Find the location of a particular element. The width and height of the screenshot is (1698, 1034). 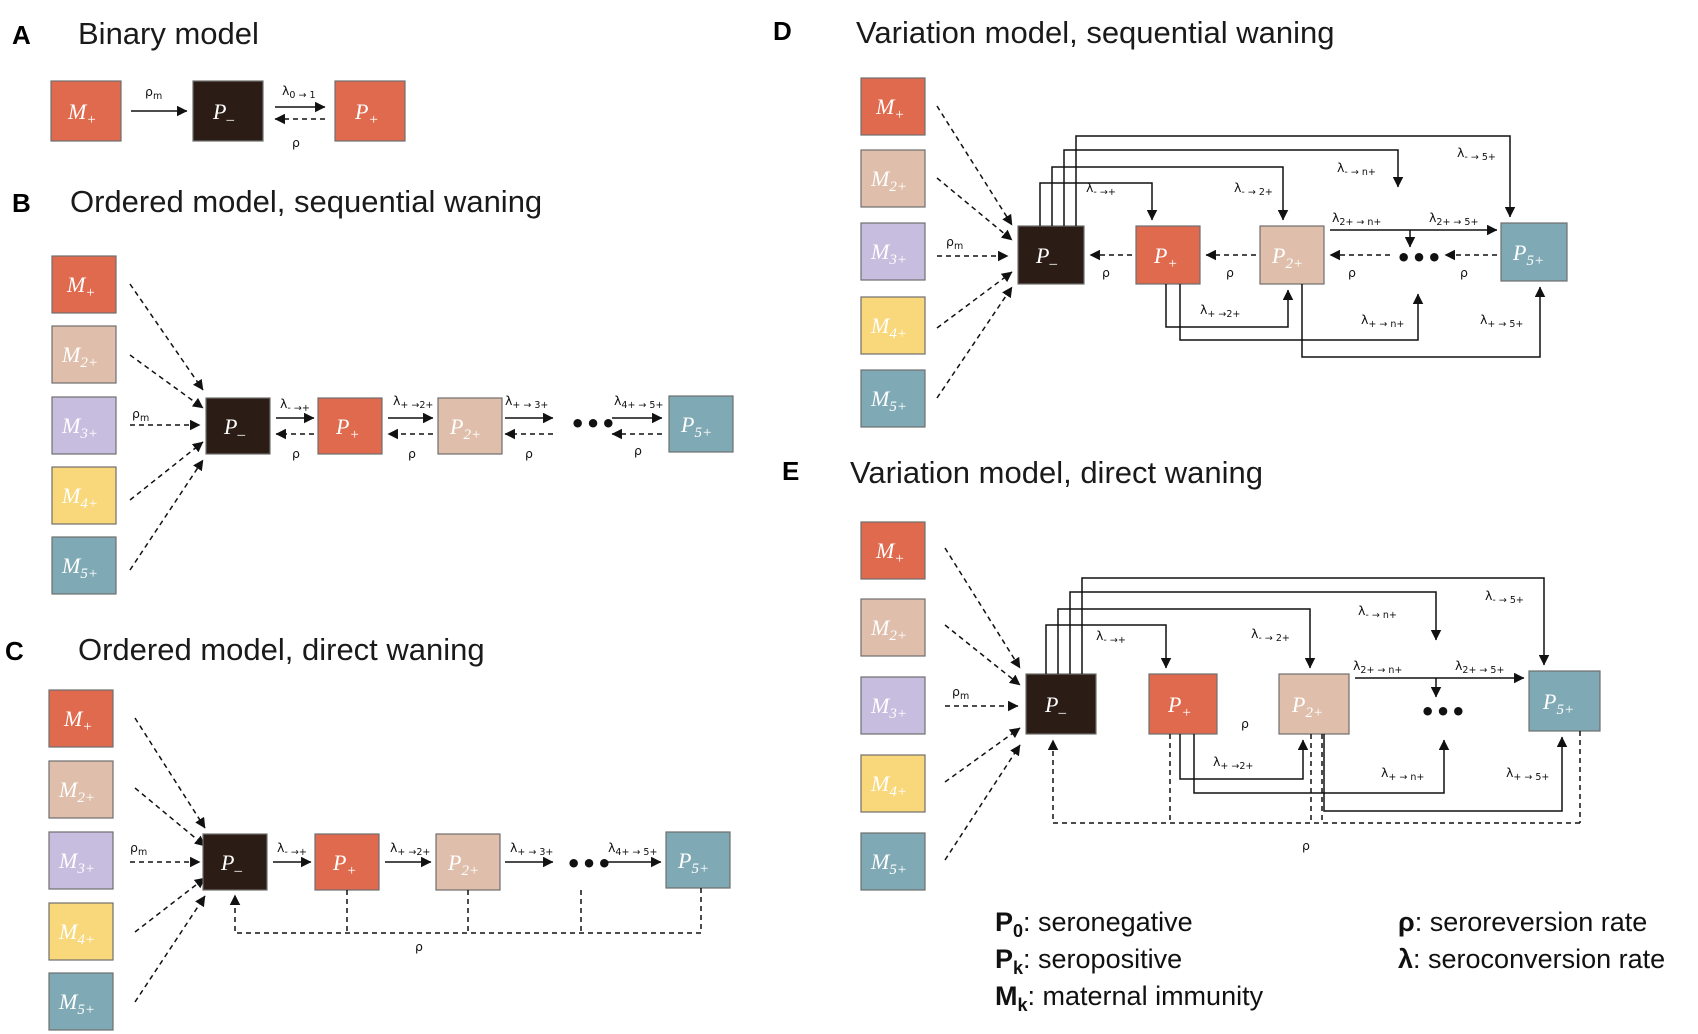

panel-d-letter: D is located at coordinates (782, 31).